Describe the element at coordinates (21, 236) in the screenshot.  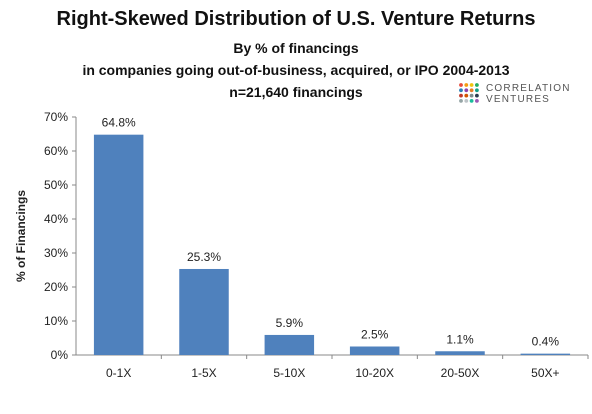
I see `y-axis-title: % of Financings` at that location.